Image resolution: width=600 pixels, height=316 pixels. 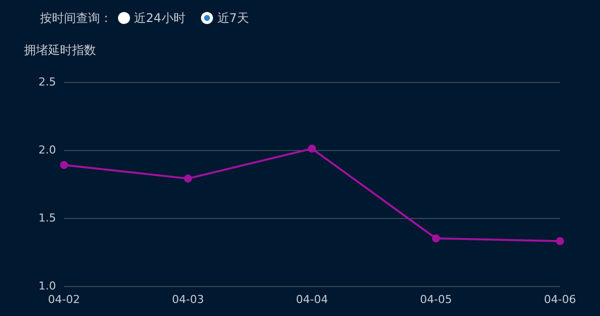 What do you see at coordinates (312, 299) in the screenshot?
I see `x-tick-label: 04-04` at bounding box center [312, 299].